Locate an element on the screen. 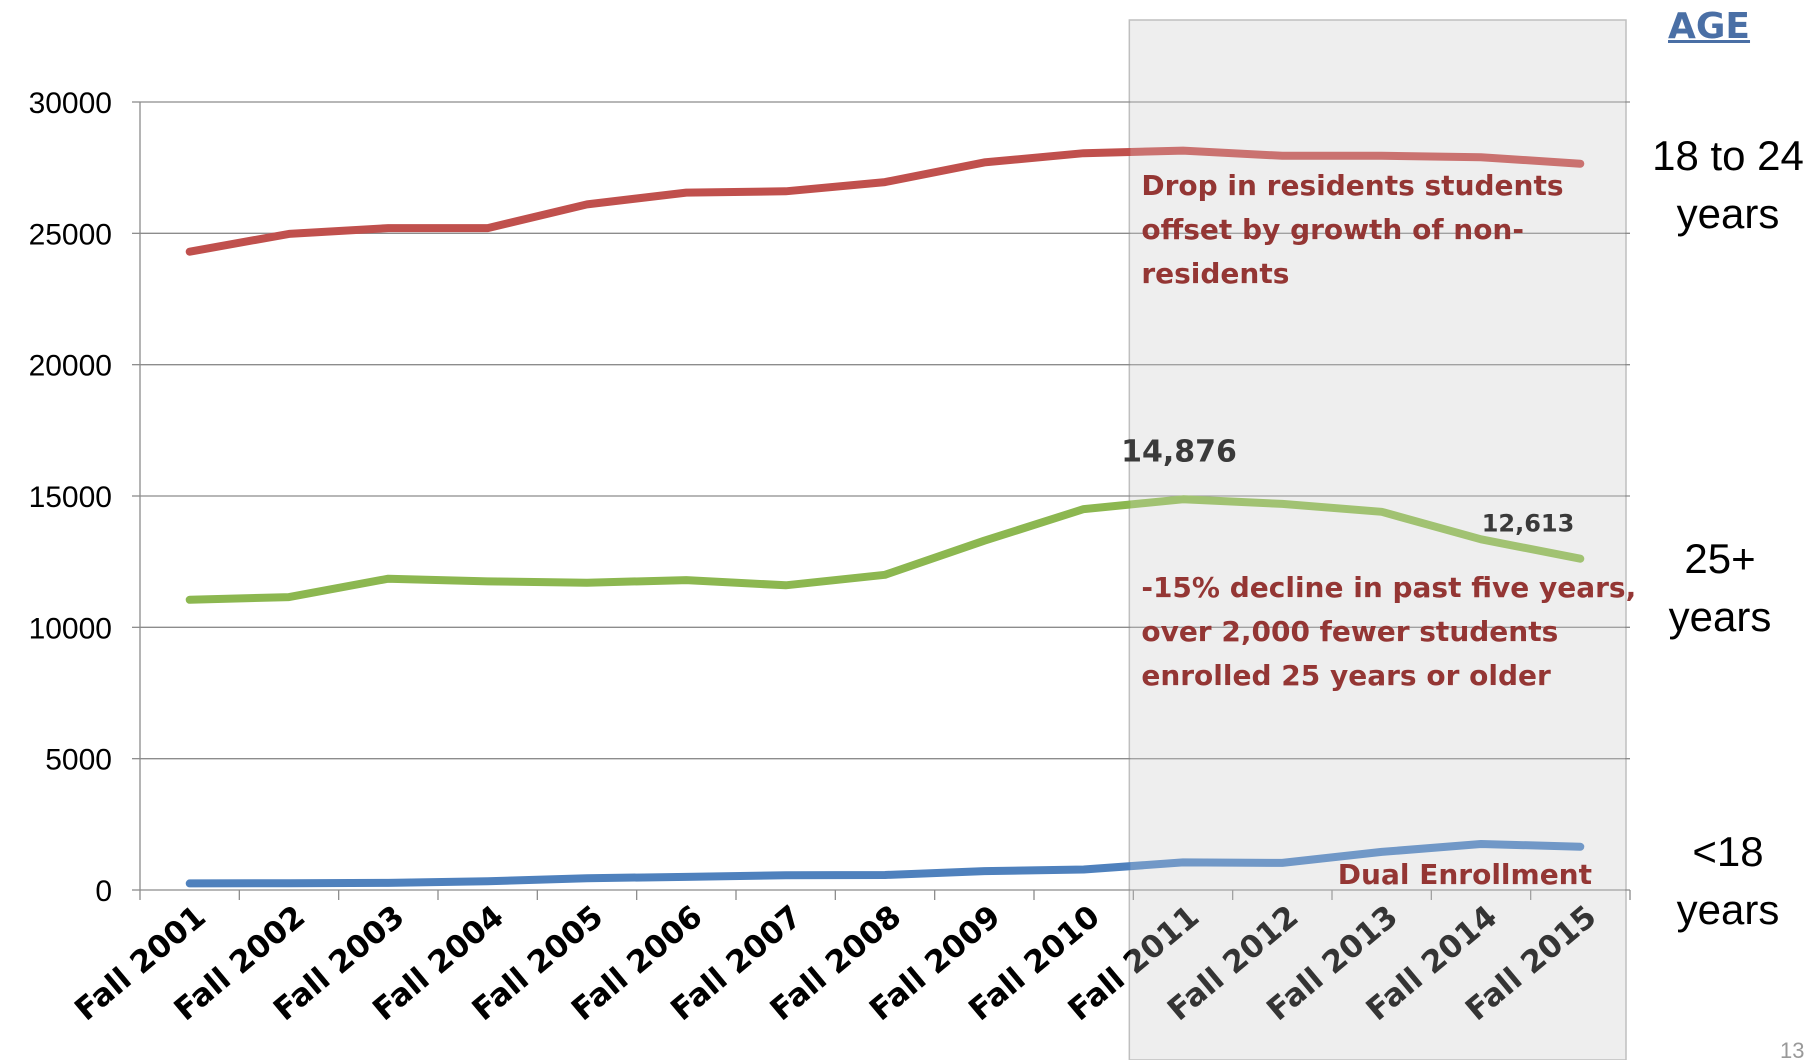 This screenshot has height=1064, width=1816. y-tick-label: 10000 is located at coordinates (70, 628).